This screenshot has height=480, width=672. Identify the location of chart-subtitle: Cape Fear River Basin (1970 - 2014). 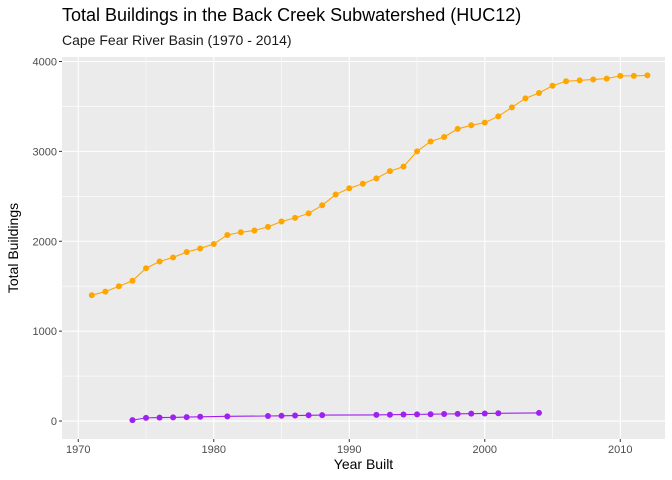
(177, 40).